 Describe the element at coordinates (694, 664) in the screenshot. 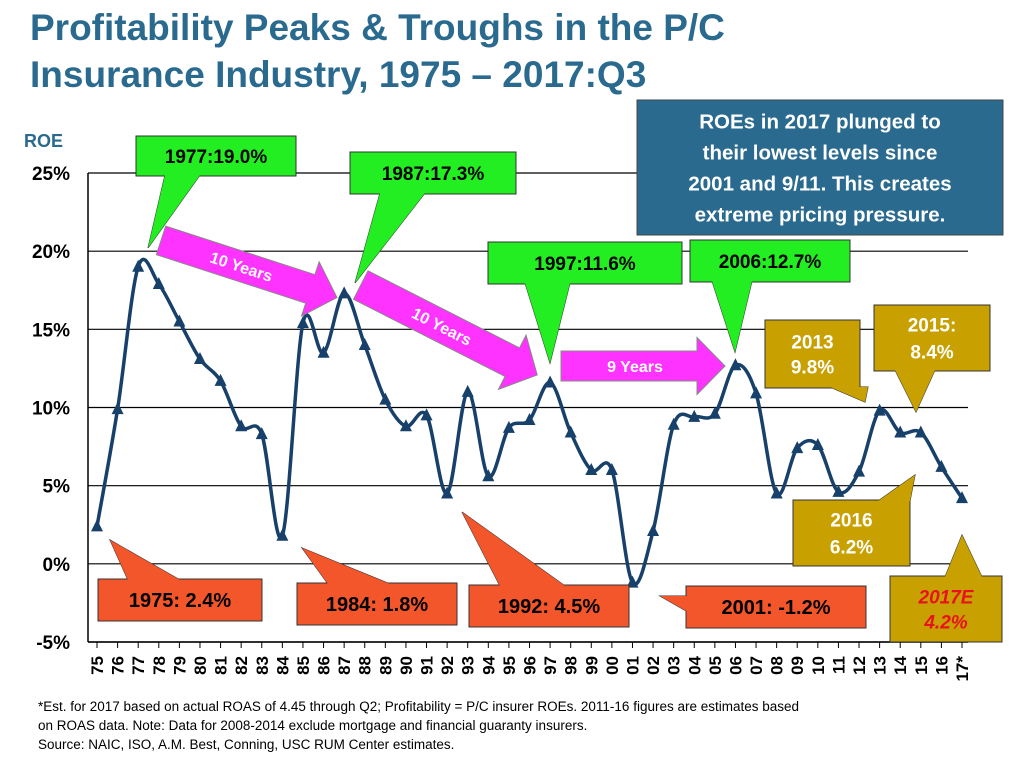

I see `x-tick-label: 04` at that location.